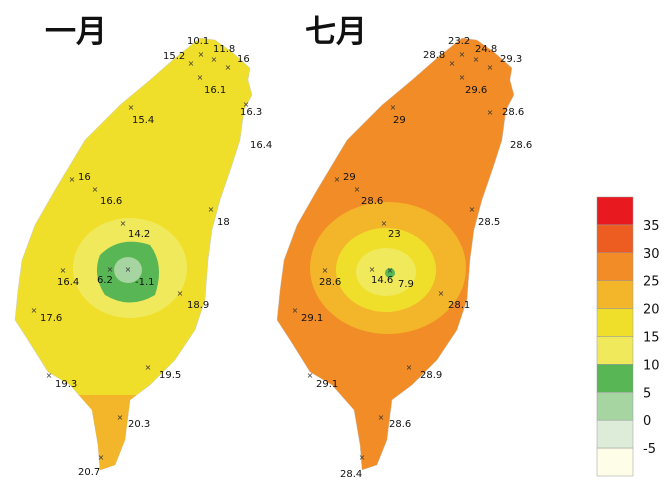 Image resolution: width=670 pixels, height=498 pixels. What do you see at coordinates (174, 56) in the screenshot?
I see `station-value: 15.2` at bounding box center [174, 56].